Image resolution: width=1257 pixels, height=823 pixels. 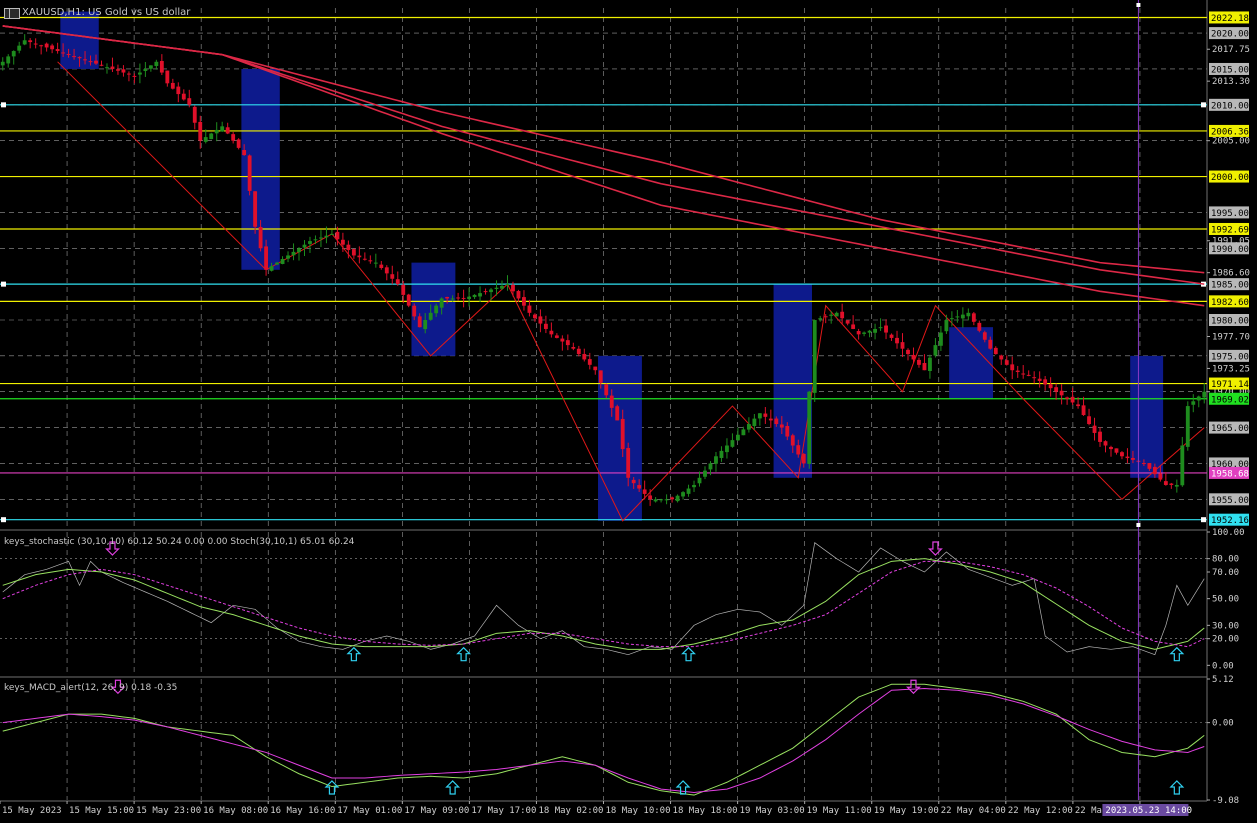 What do you see at coordinates (32, 811) in the screenshot?
I see `time-tick-label: 15 May 2023` at bounding box center [32, 811].